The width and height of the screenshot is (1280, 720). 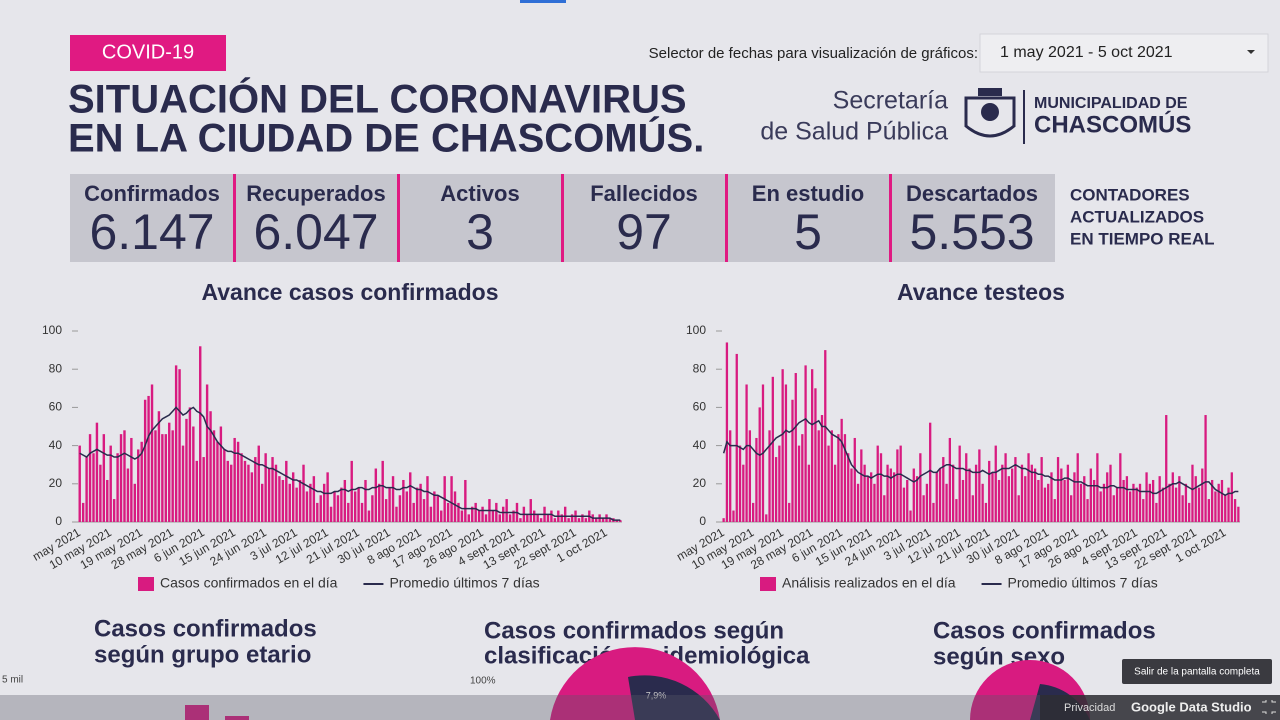 I want to click on counter-value: 3, so click(x=480, y=232).